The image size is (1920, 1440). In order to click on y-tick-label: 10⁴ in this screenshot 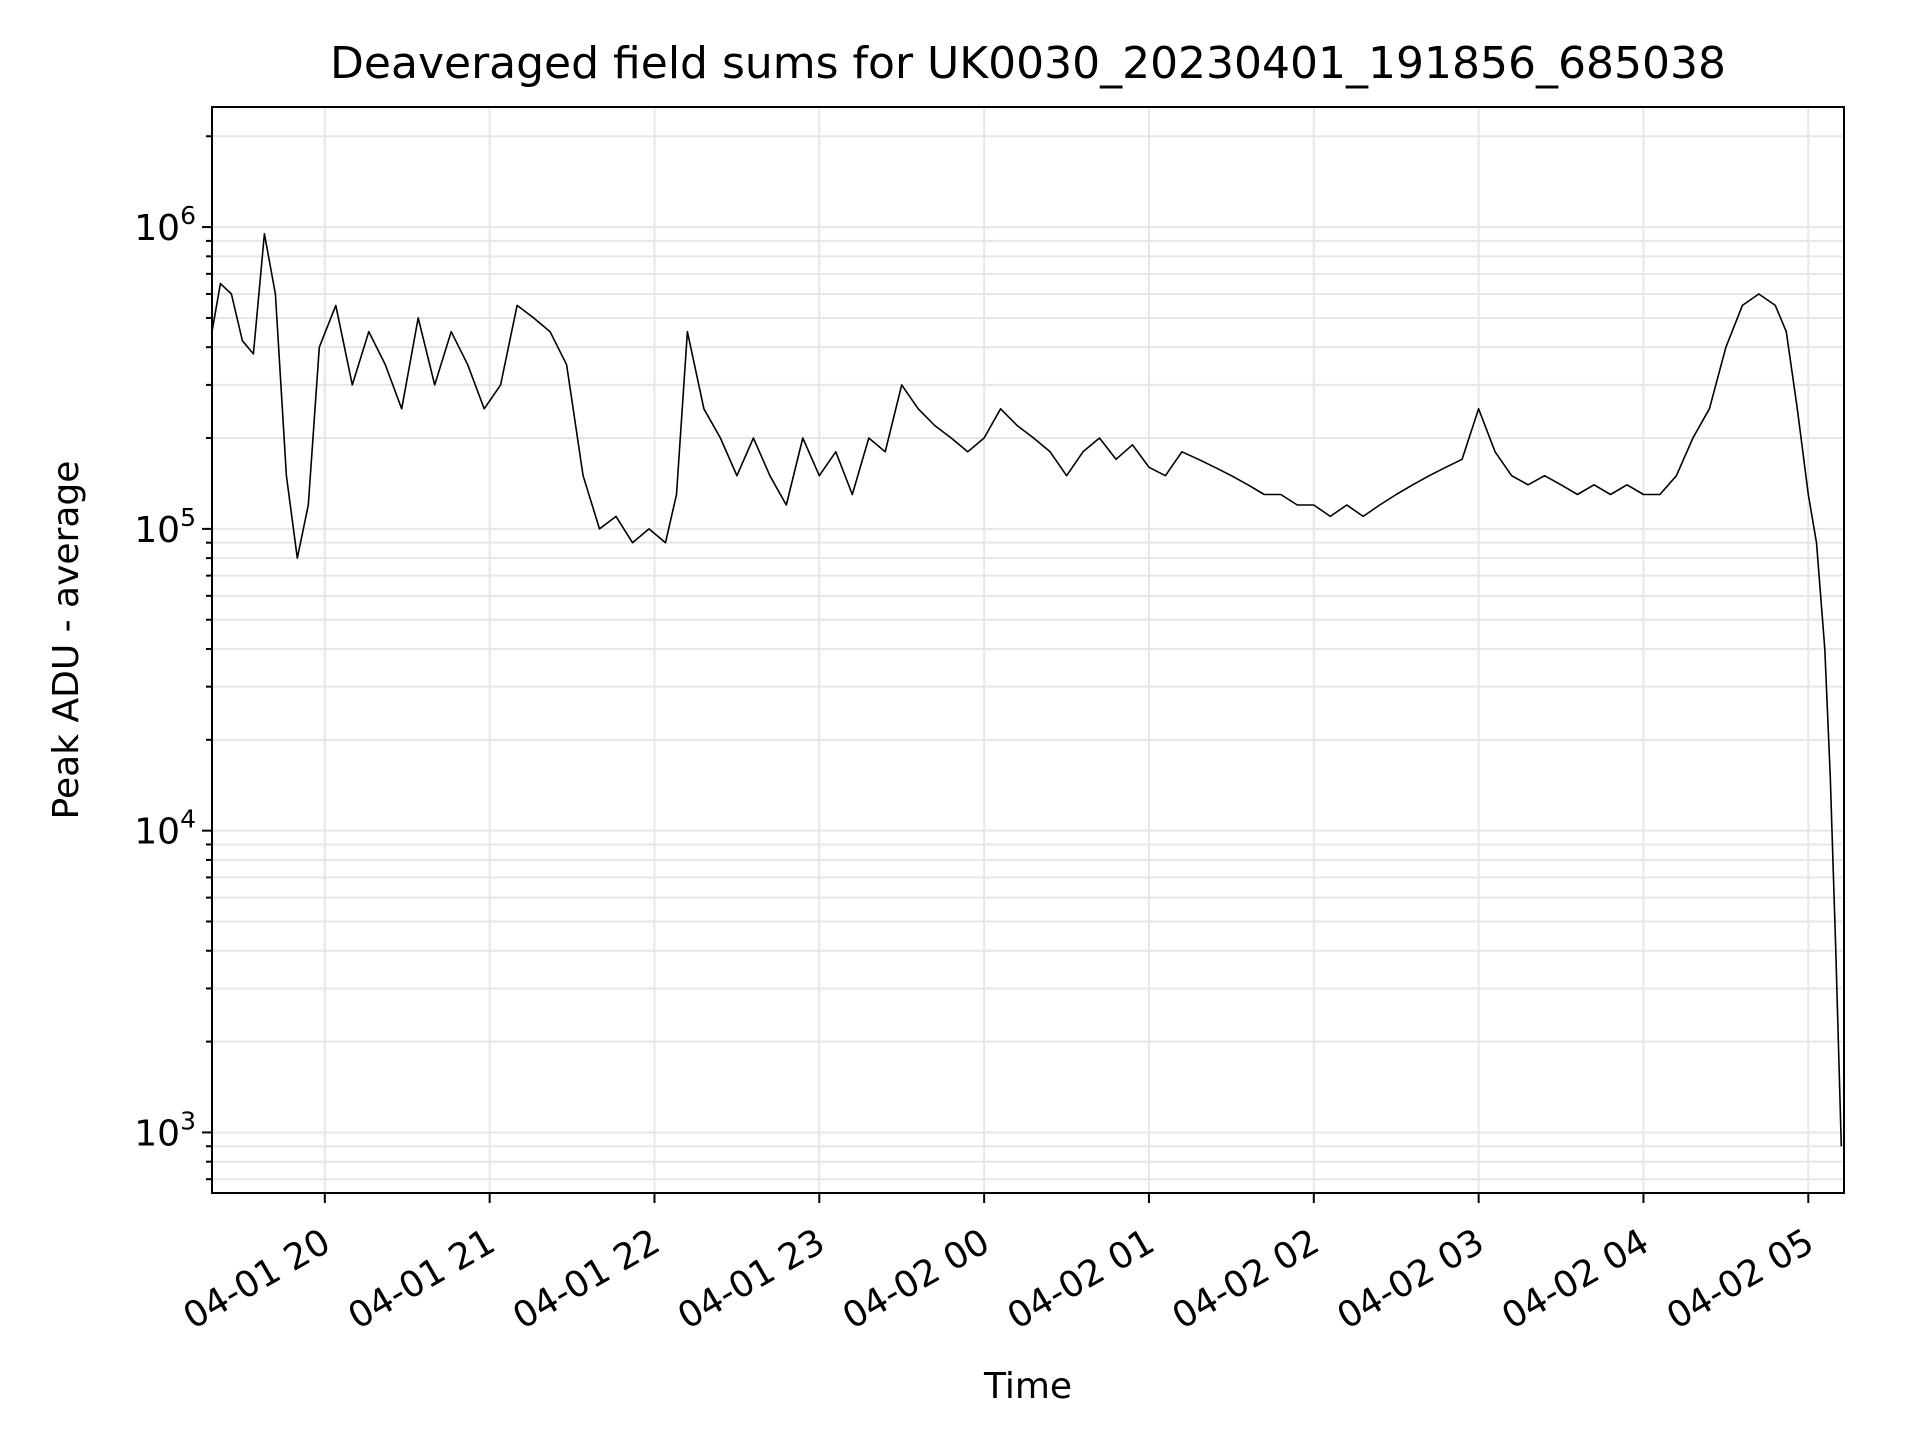, I will do `click(165, 829)`.